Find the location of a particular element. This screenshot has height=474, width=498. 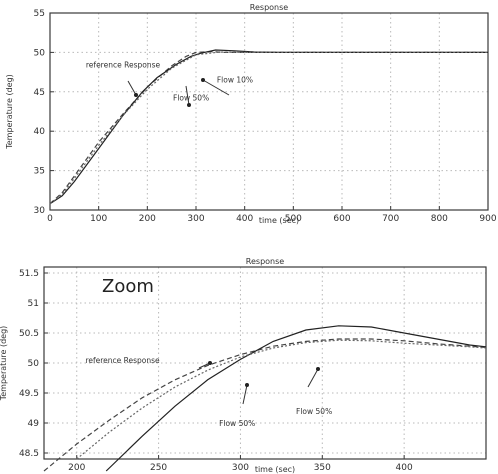

x-tick-label: 100 is located at coordinates (98, 219).